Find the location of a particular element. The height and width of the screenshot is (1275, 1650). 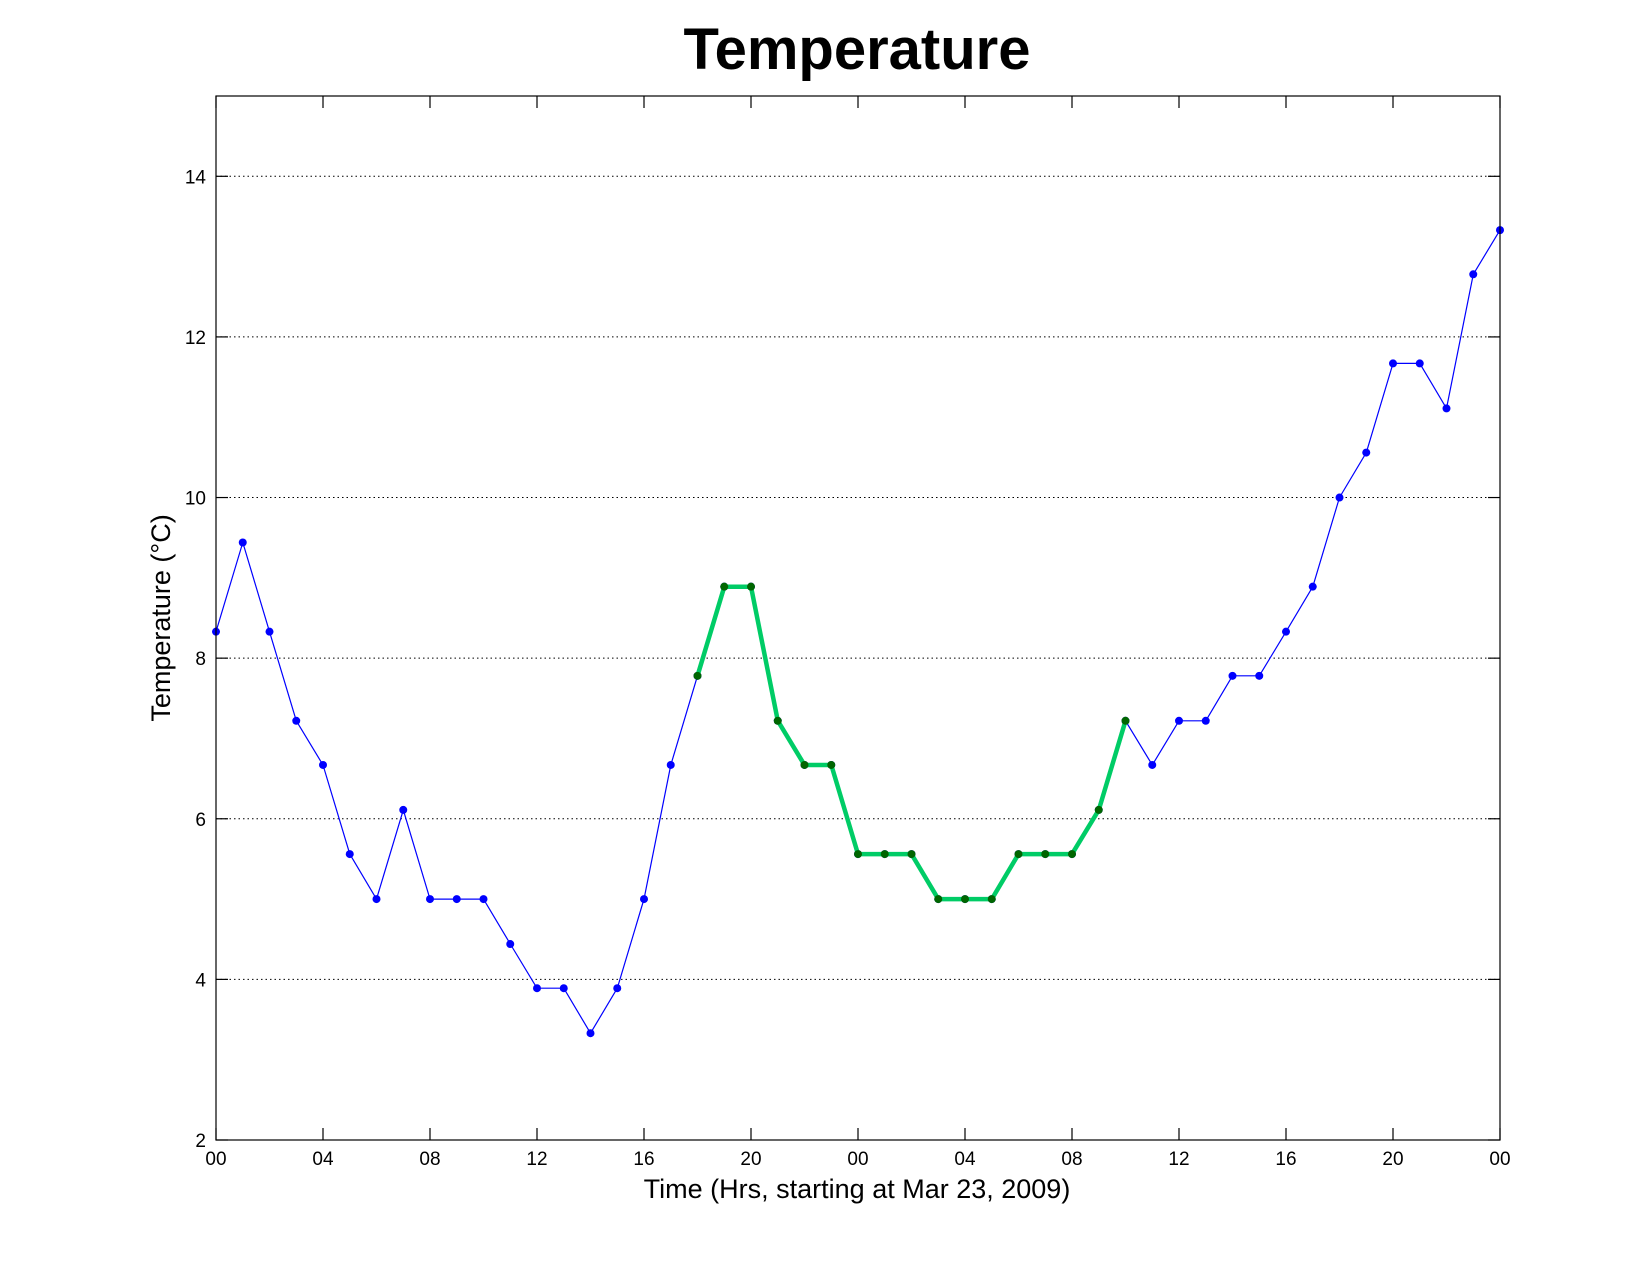

y-tick-label: 2 is located at coordinates (200, 1141).